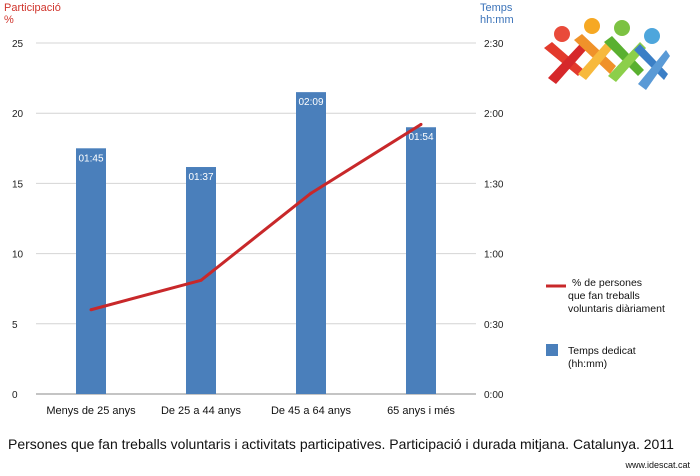 Image resolution: width=700 pixels, height=476 pixels. Describe the element at coordinates (494, 325) in the screenshot. I see `right-tick-label: 0:30` at that location.